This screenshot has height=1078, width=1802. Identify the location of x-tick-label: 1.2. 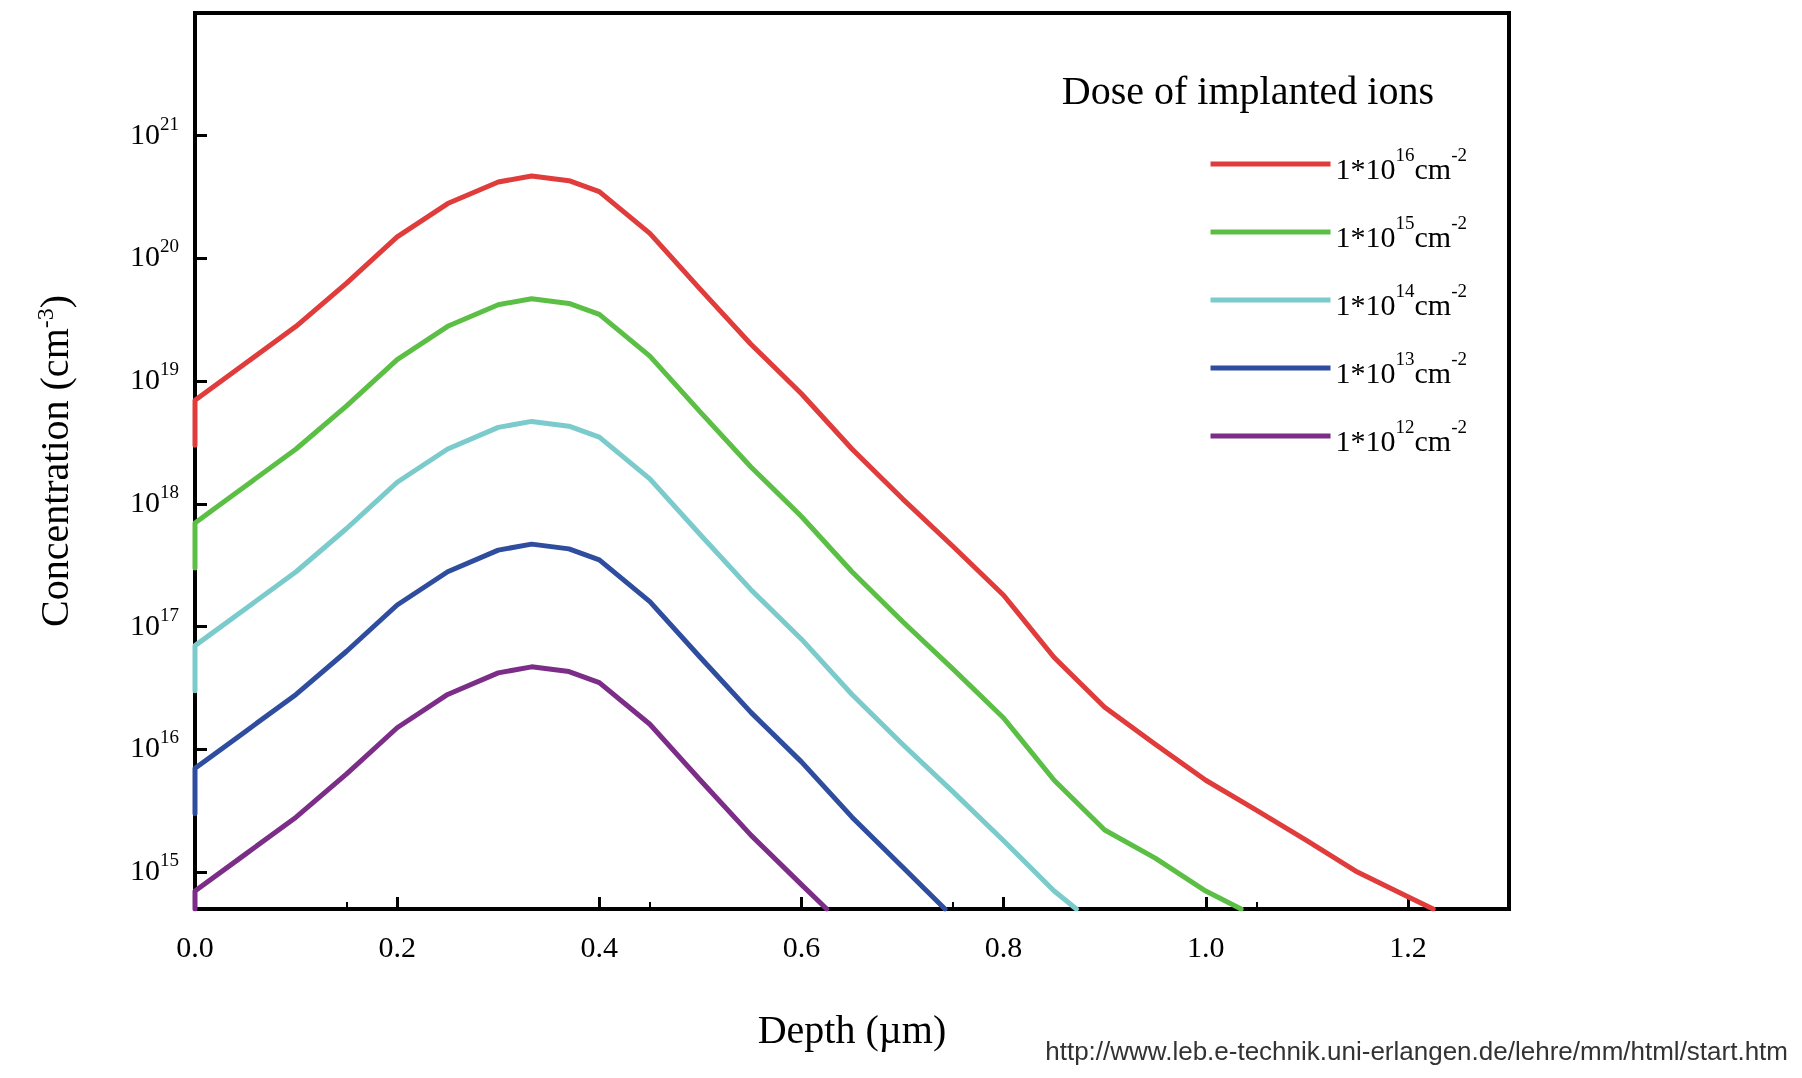
(1408, 946).